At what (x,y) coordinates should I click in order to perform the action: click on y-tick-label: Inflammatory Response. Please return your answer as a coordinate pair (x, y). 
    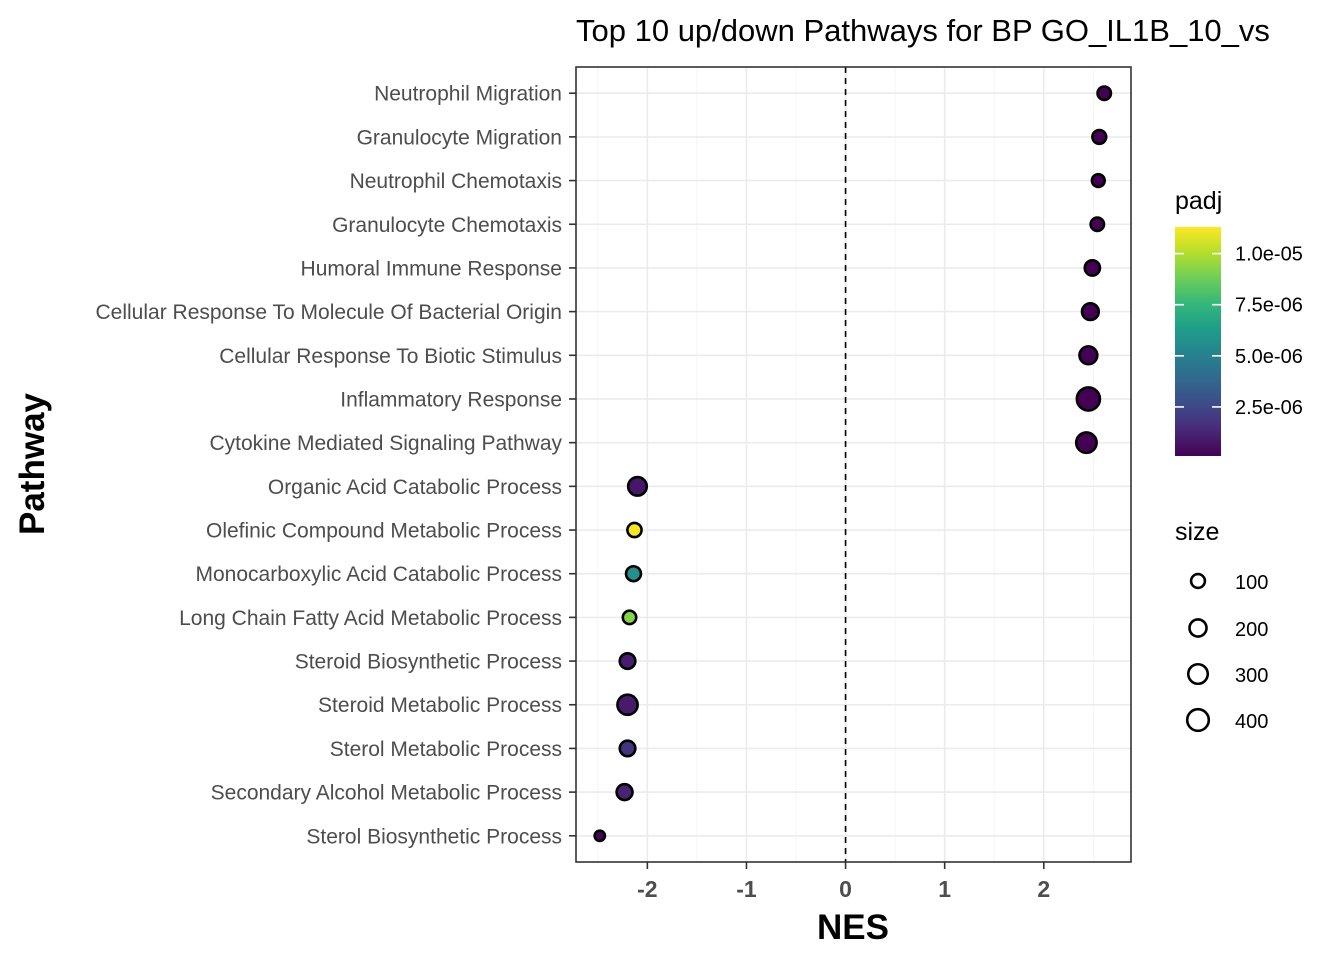
    Looking at the image, I should click on (451, 399).